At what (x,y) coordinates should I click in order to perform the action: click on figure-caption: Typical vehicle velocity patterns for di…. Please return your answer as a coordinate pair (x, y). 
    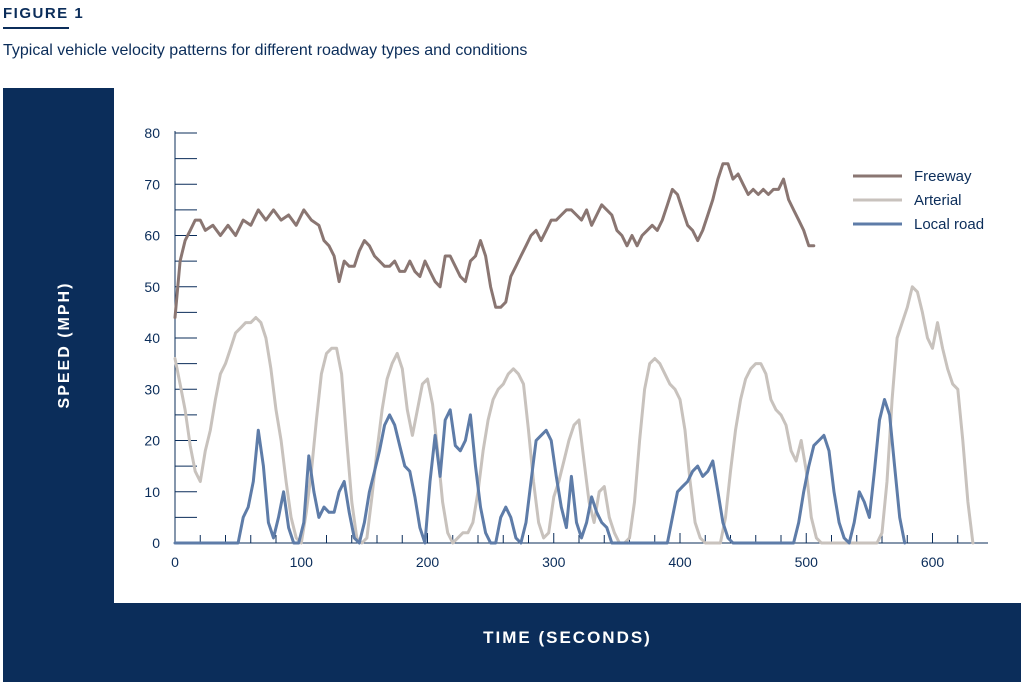
    Looking at the image, I should click on (265, 50).